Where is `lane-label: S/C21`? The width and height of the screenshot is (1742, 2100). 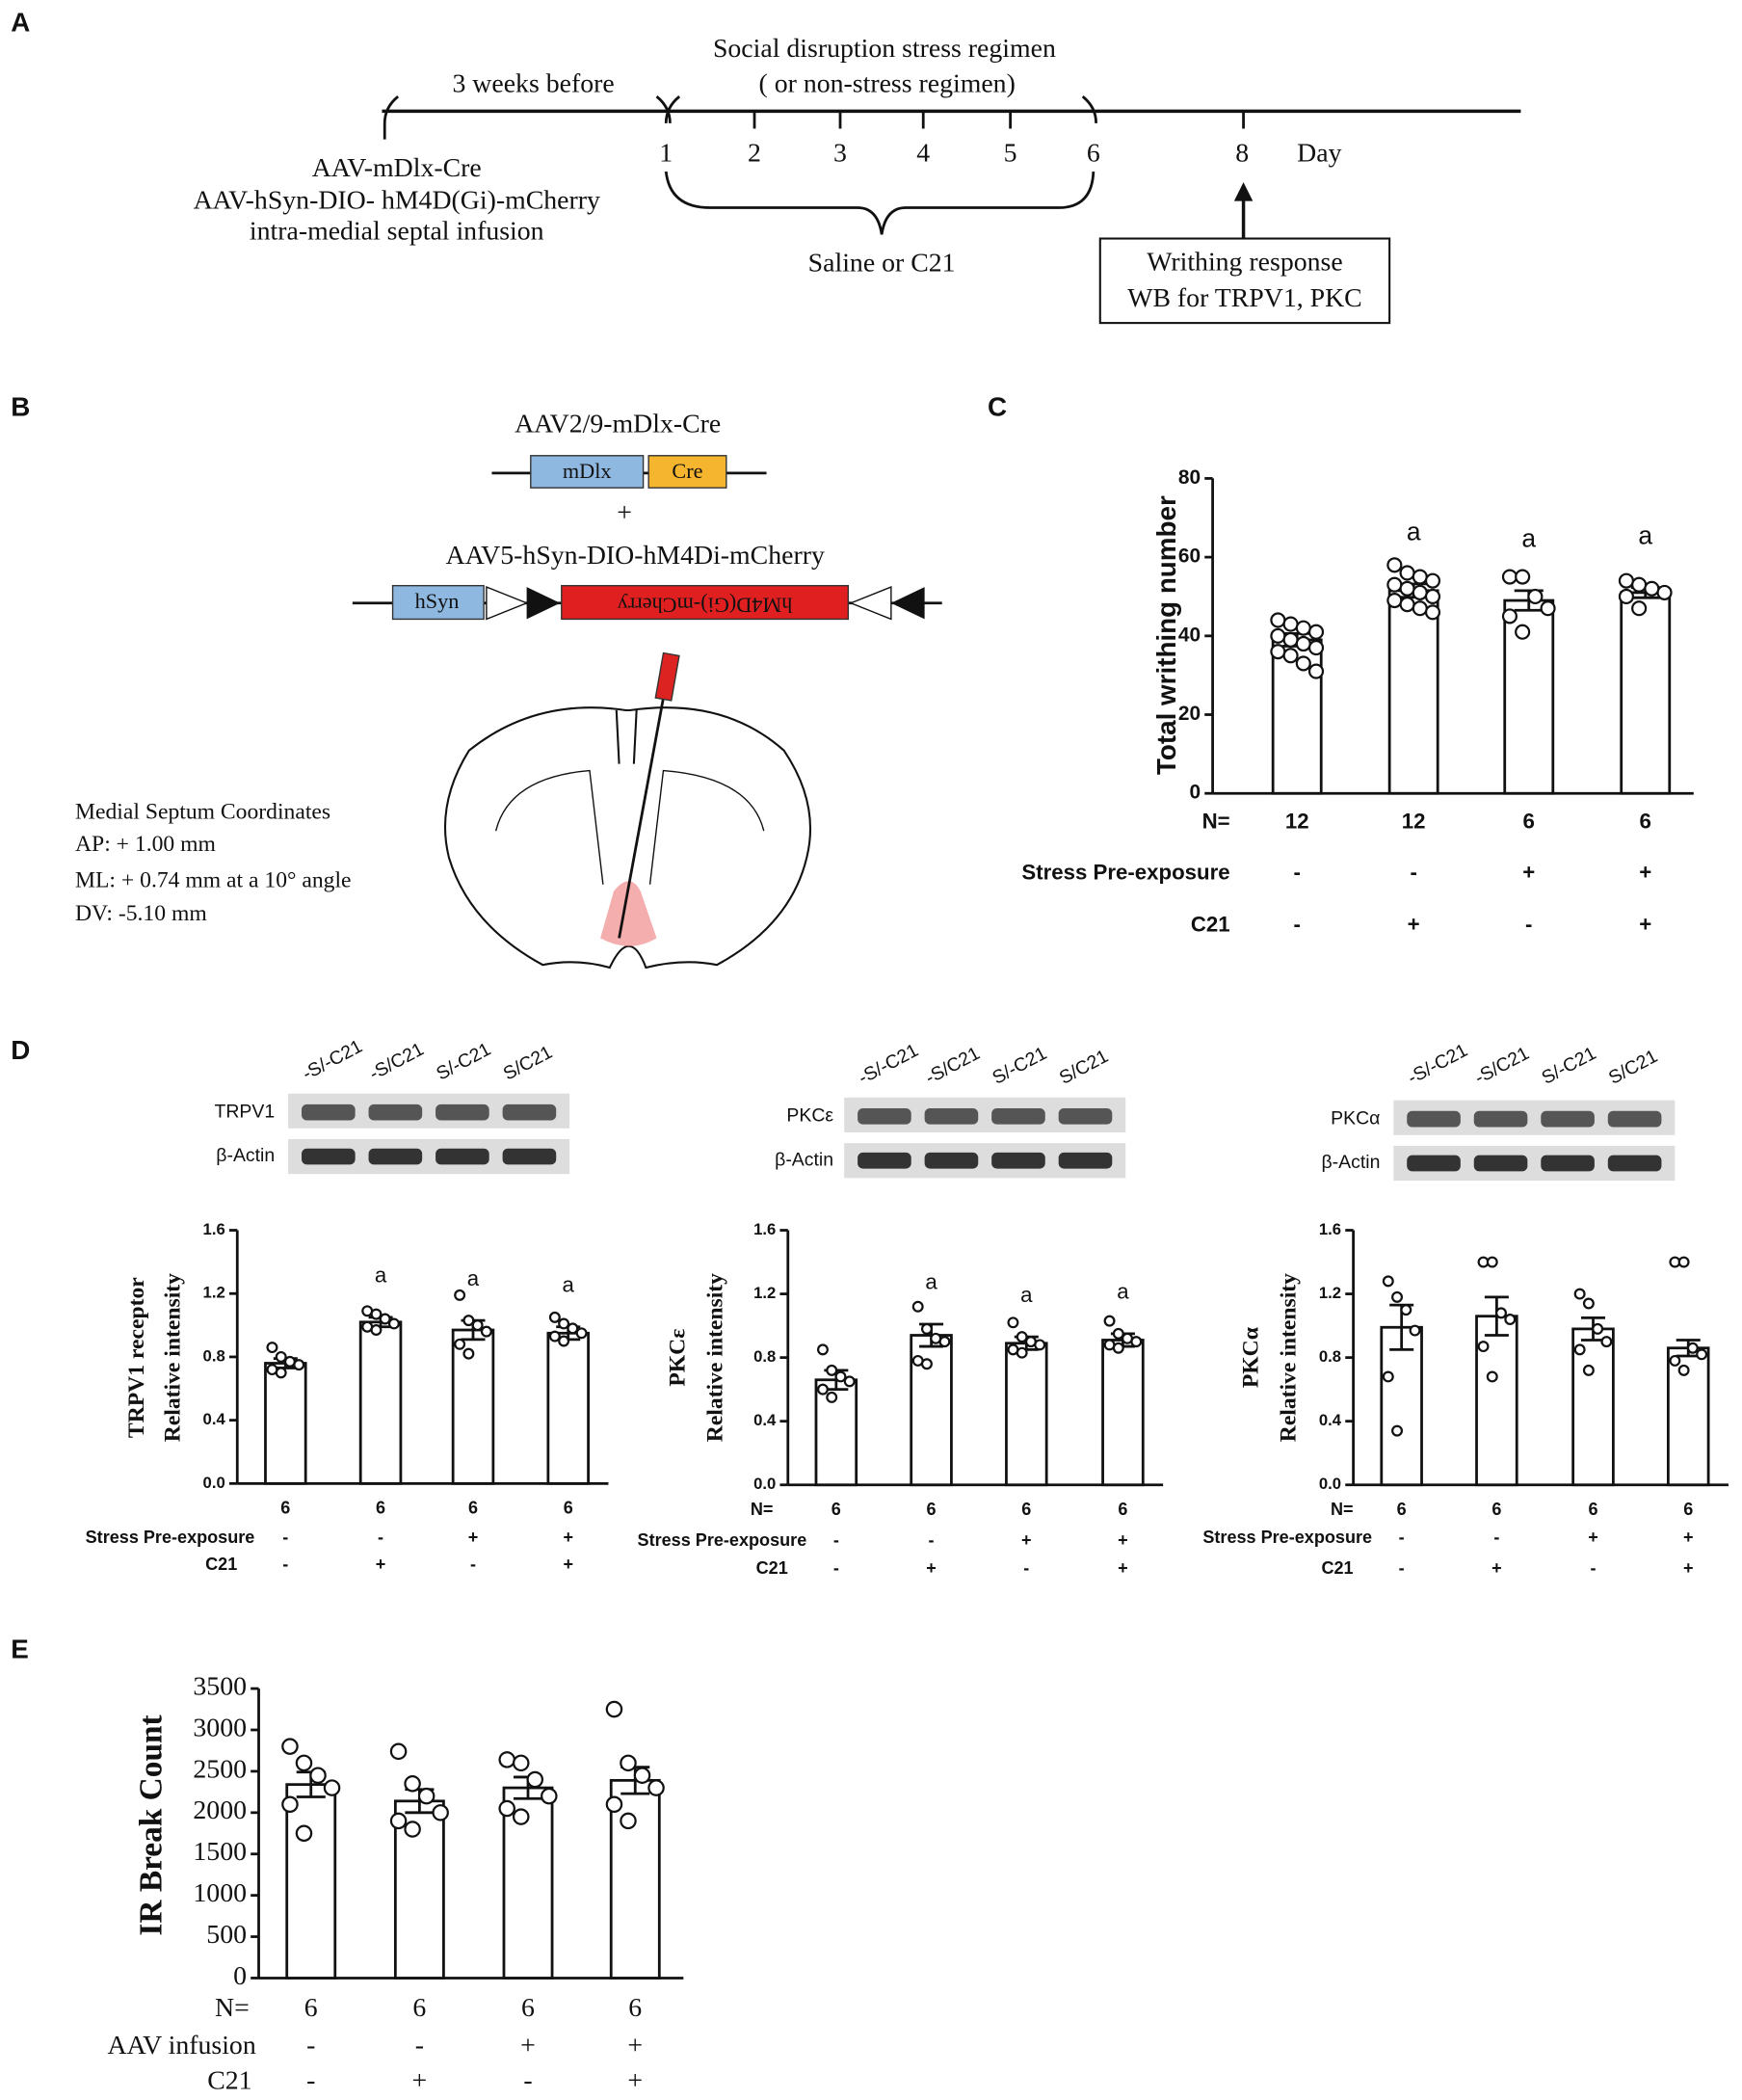 lane-label: S/C21 is located at coordinates (1633, 1067).